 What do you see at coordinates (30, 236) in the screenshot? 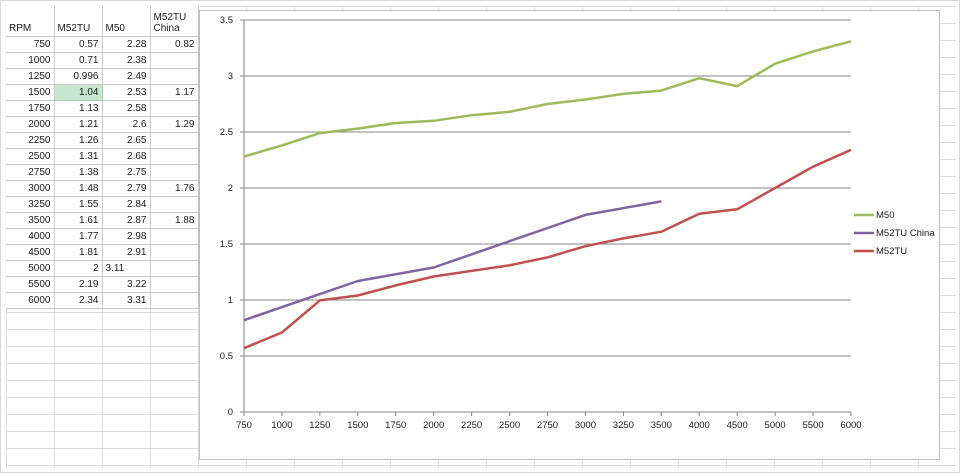
I see `table-cell: 4000` at bounding box center [30, 236].